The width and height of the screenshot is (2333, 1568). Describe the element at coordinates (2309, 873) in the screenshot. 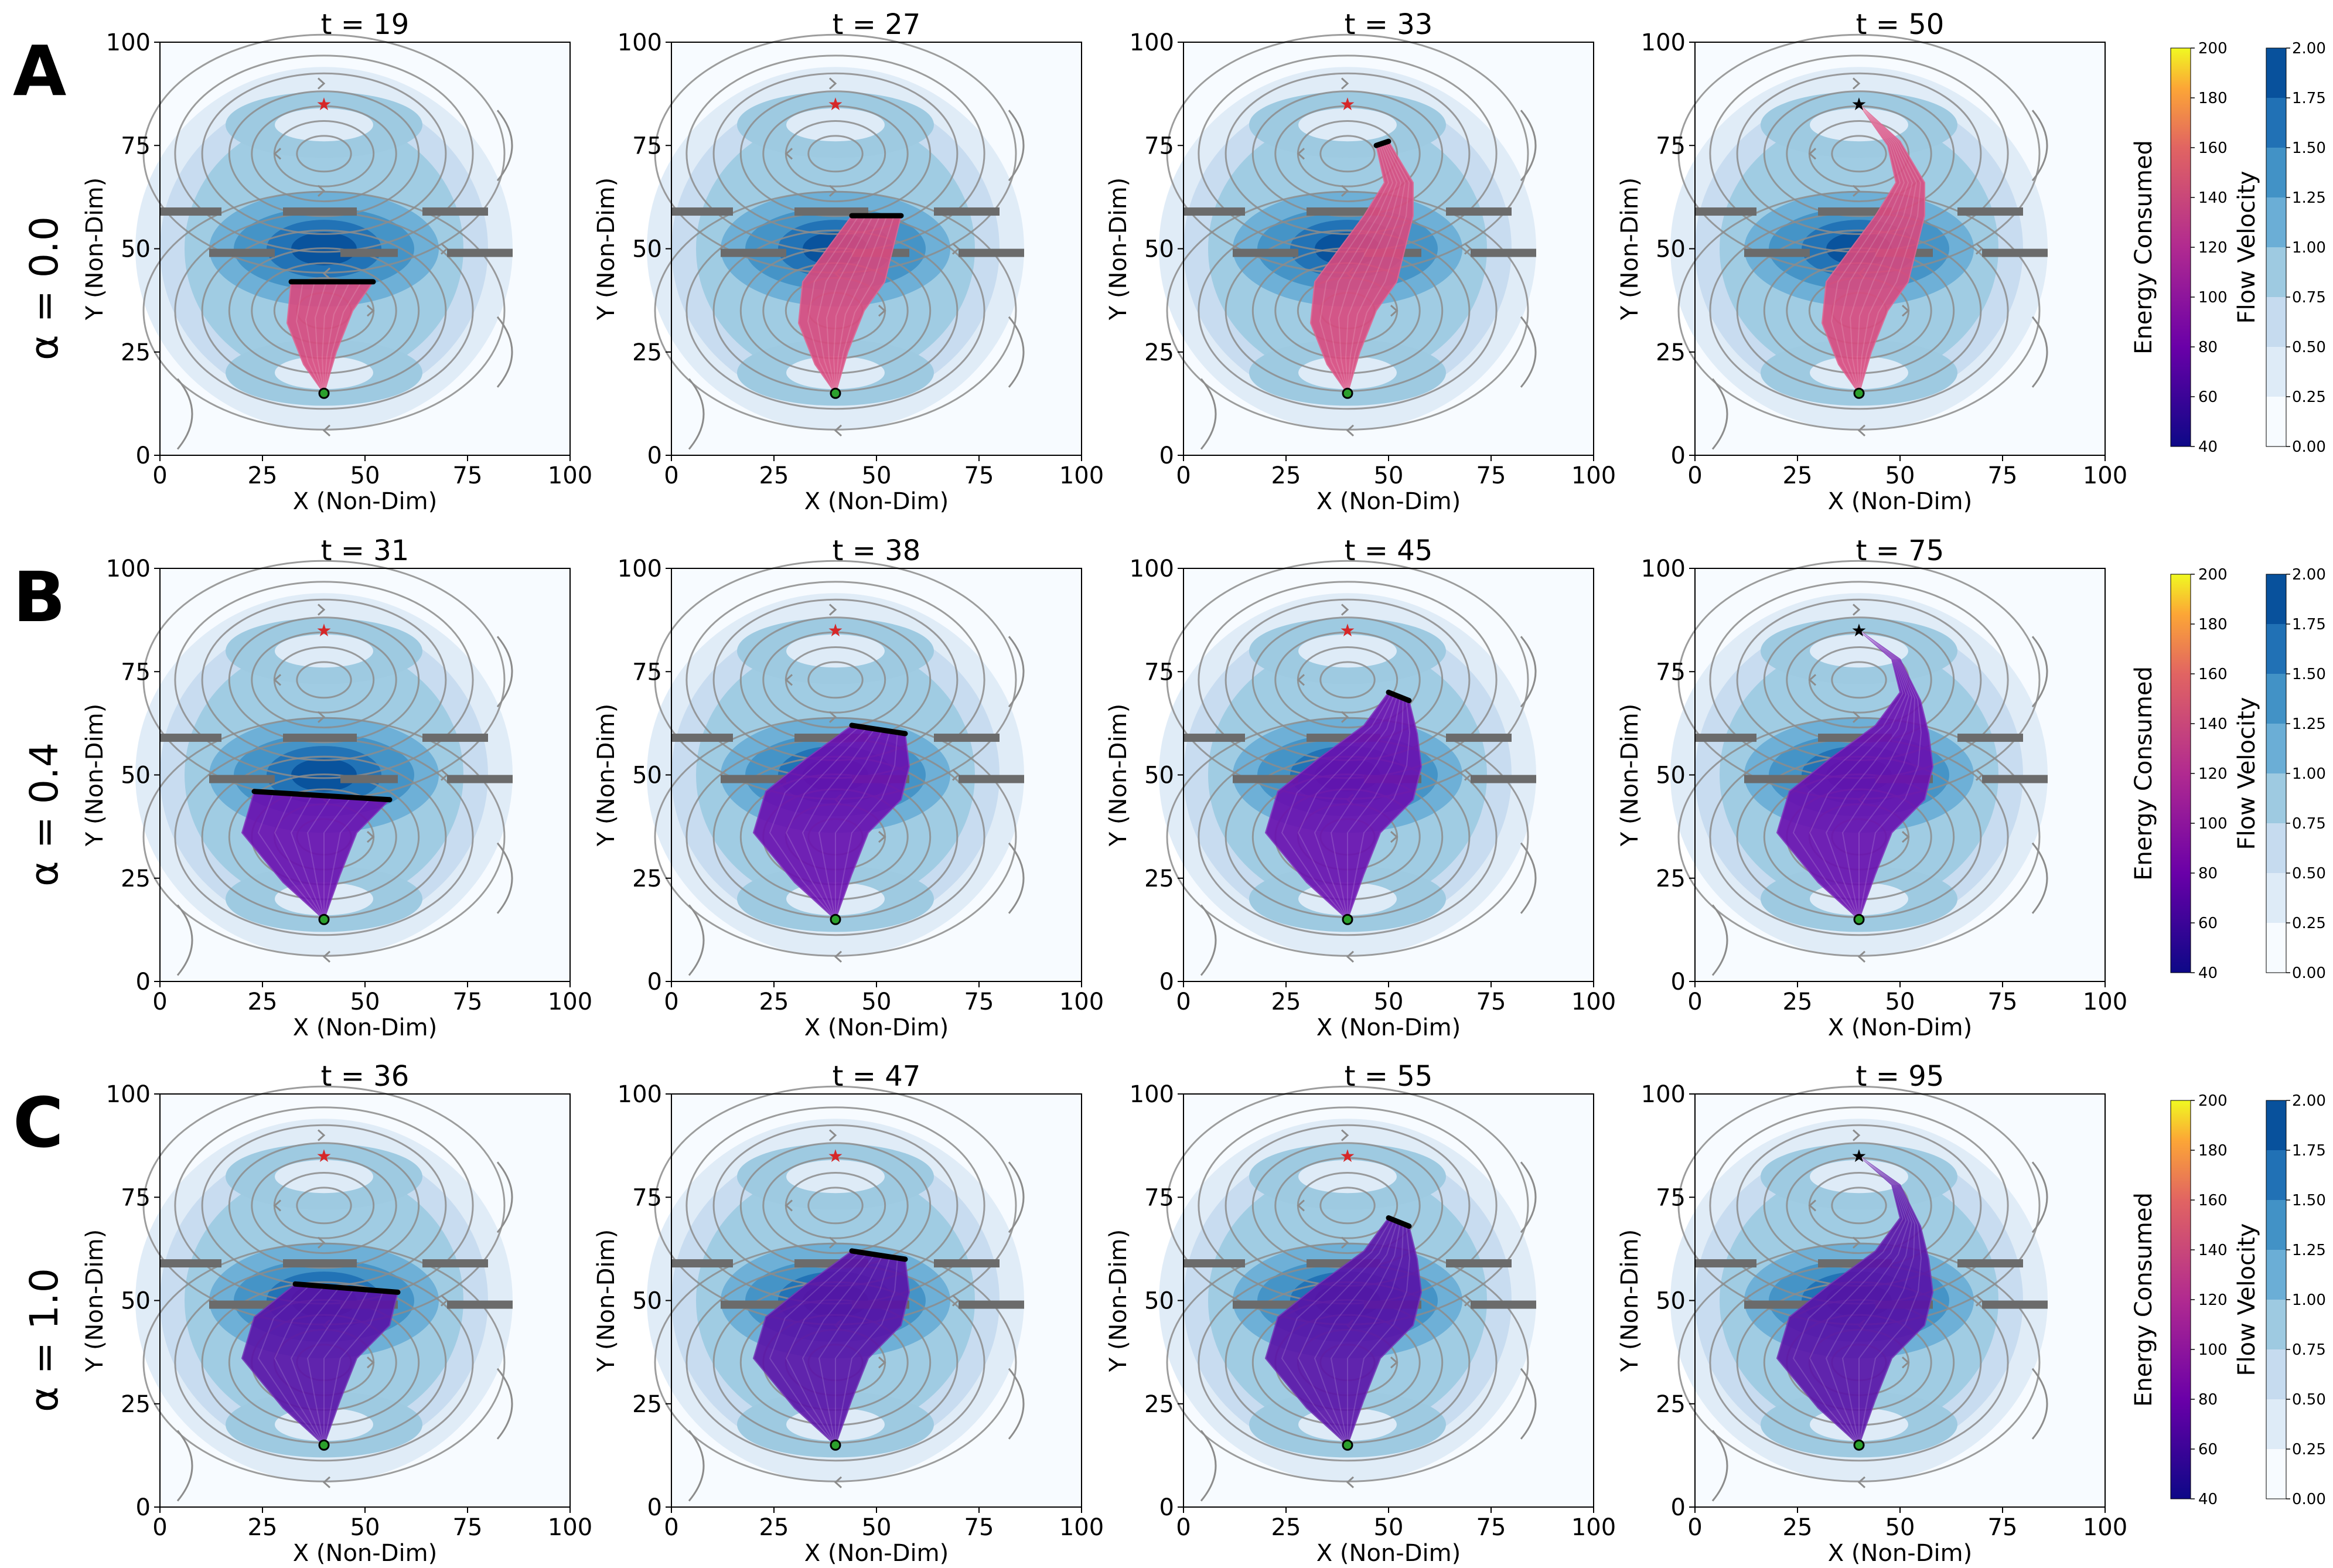

I see `flow-tick-label: 0.50` at that location.